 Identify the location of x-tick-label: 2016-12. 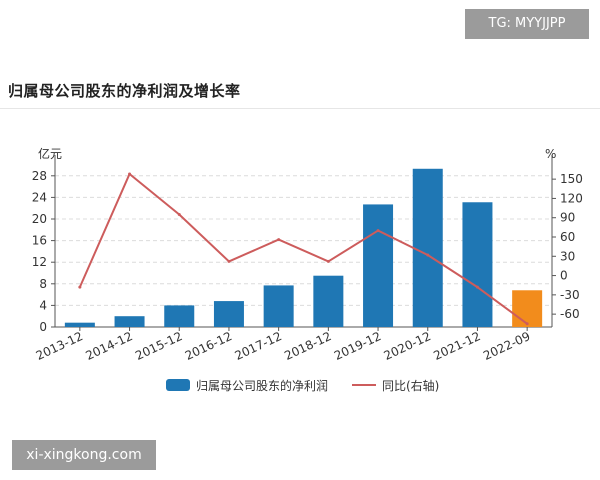
(208, 346).